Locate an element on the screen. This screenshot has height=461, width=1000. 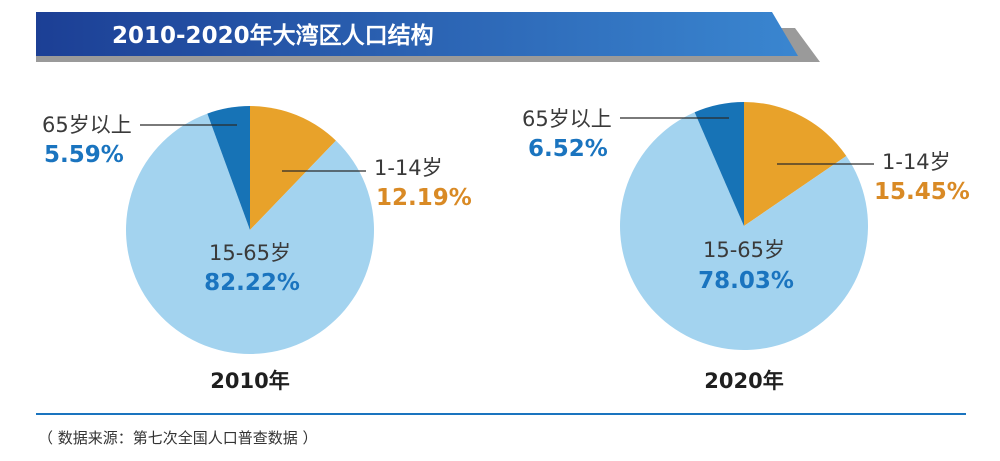
title-banner-background is located at coordinates (417, 34).